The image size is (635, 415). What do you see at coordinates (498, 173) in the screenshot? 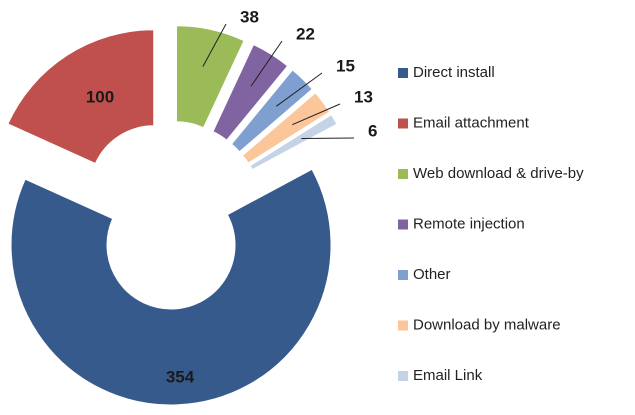
I see `legend-label: Web download & drive-by` at bounding box center [498, 173].